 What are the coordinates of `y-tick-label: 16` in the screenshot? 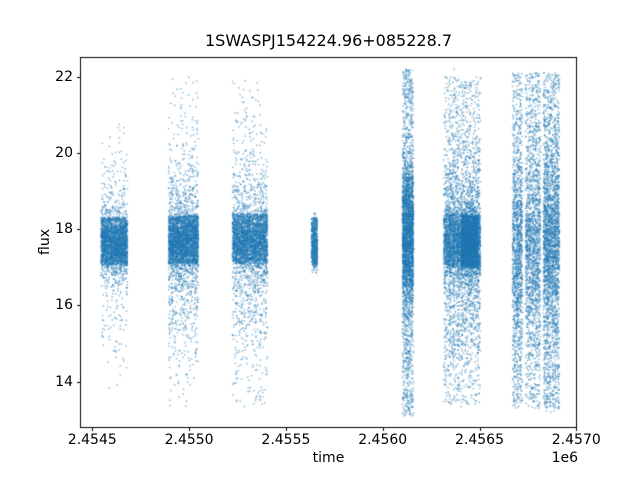 It's located at (64, 305).